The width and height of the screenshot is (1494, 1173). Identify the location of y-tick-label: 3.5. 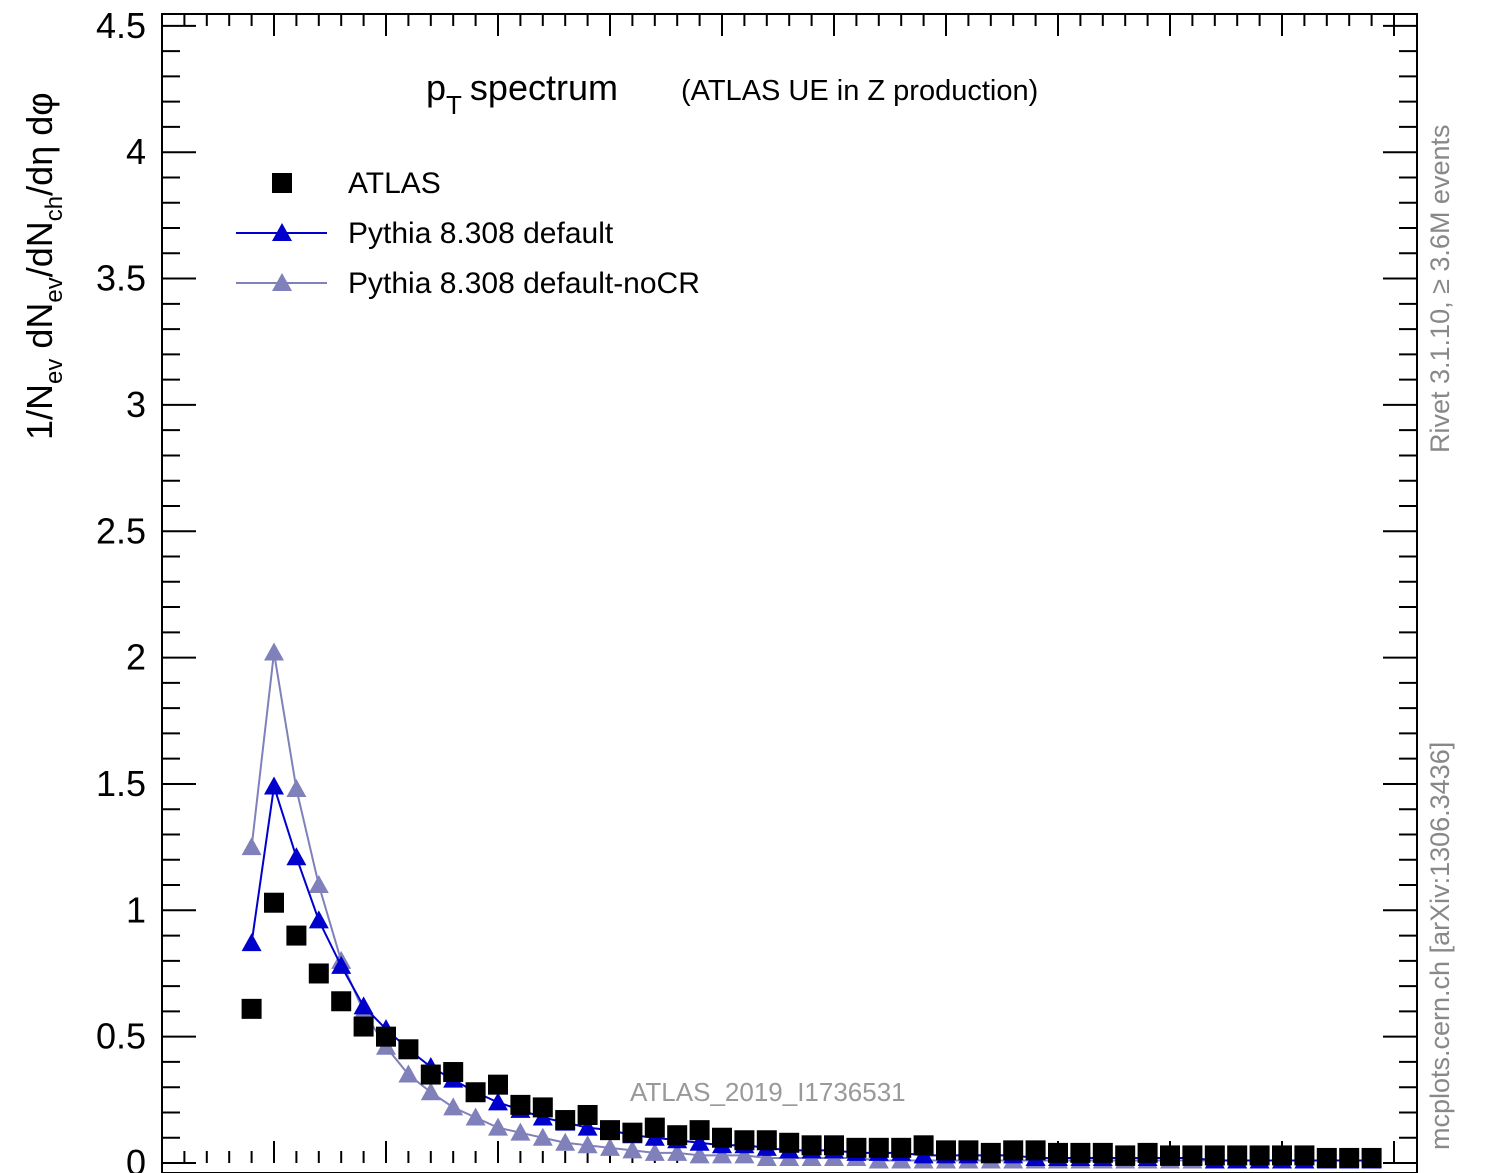
(121, 278).